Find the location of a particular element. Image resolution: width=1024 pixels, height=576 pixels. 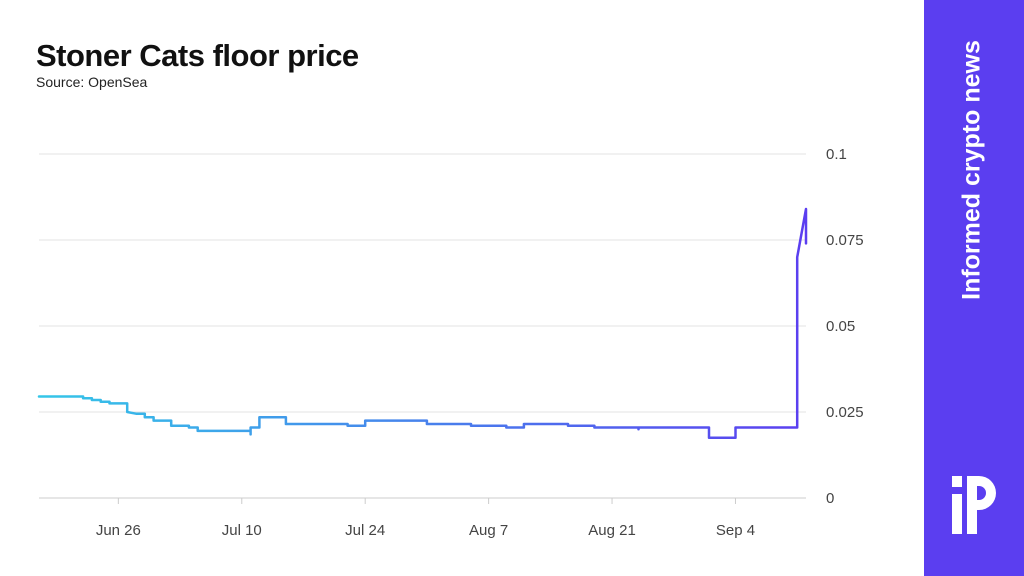

x-tick-label: Jun 26 is located at coordinates (118, 530).